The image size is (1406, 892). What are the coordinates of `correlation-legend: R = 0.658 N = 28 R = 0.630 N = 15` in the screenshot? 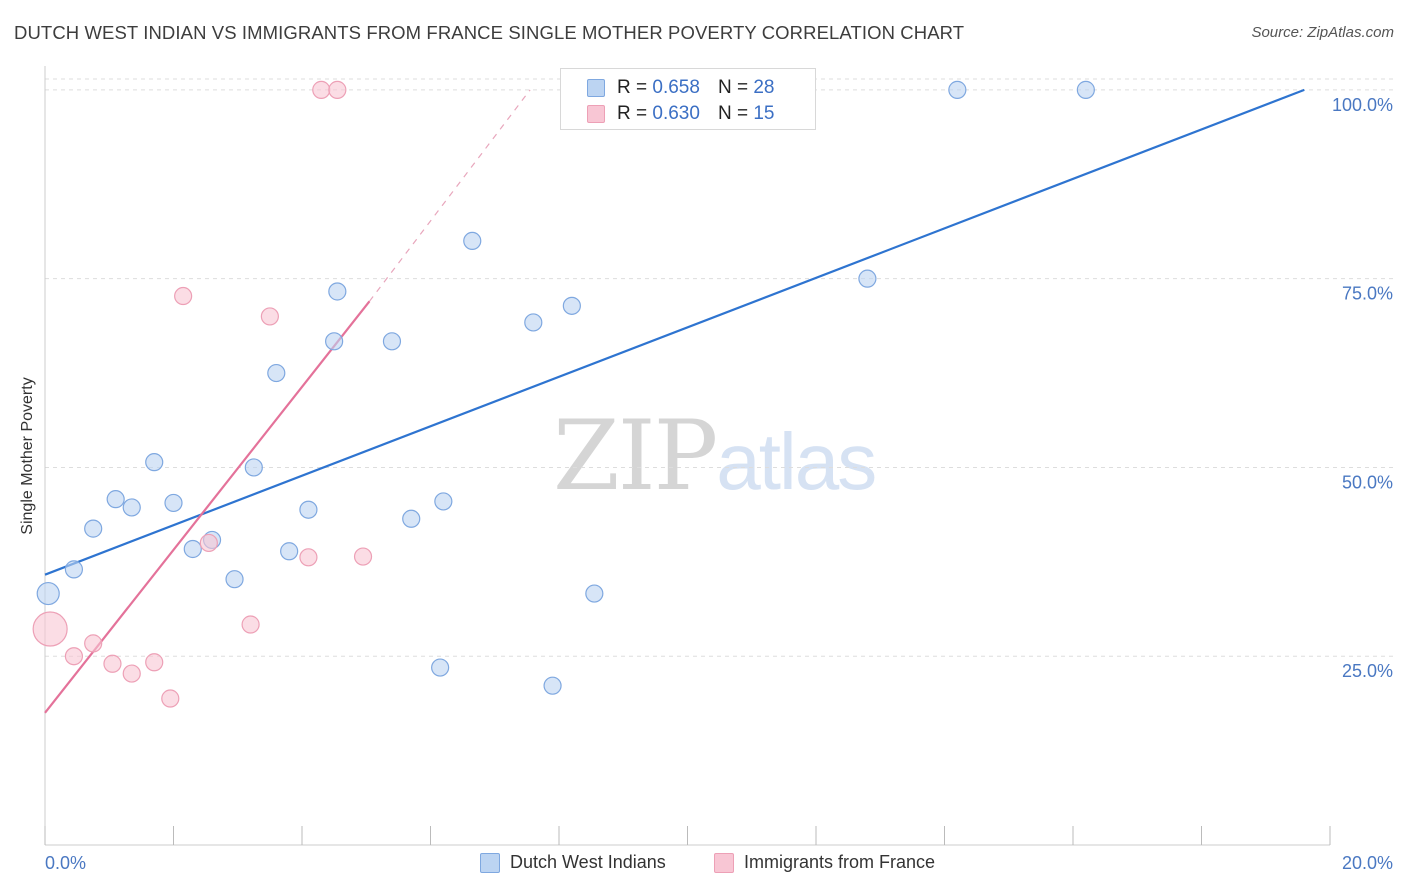 It's located at (688, 99).